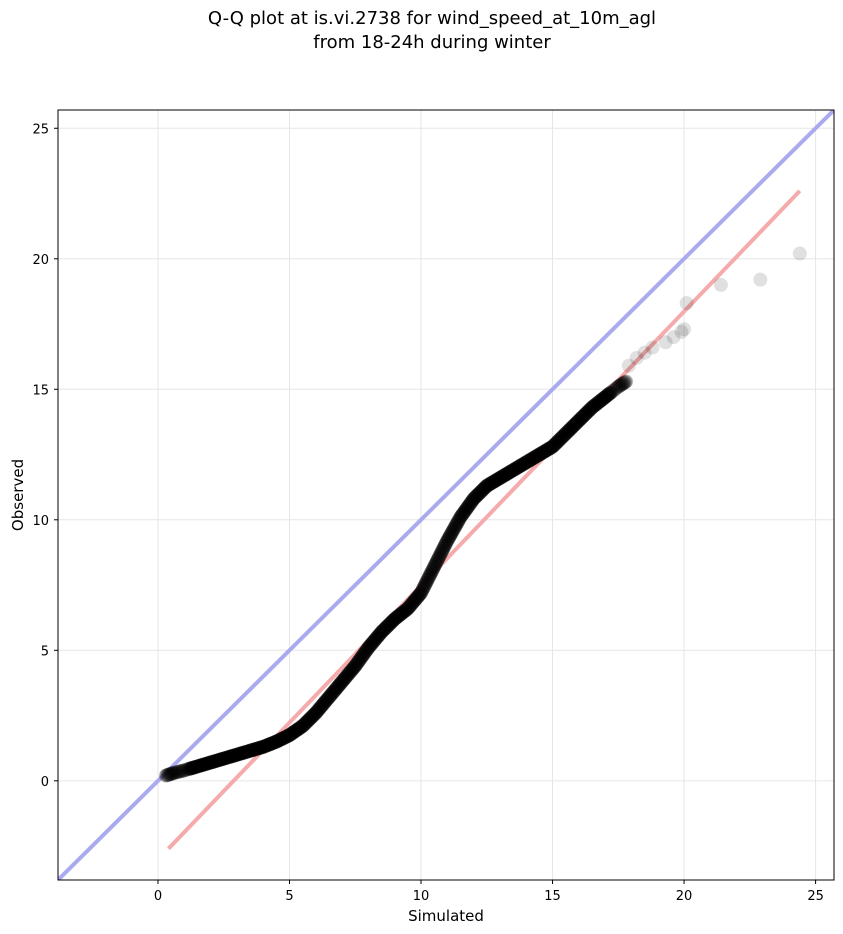 The height and width of the screenshot is (934, 843). What do you see at coordinates (446, 916) in the screenshot?
I see `x-axis-label: Simulated` at bounding box center [446, 916].